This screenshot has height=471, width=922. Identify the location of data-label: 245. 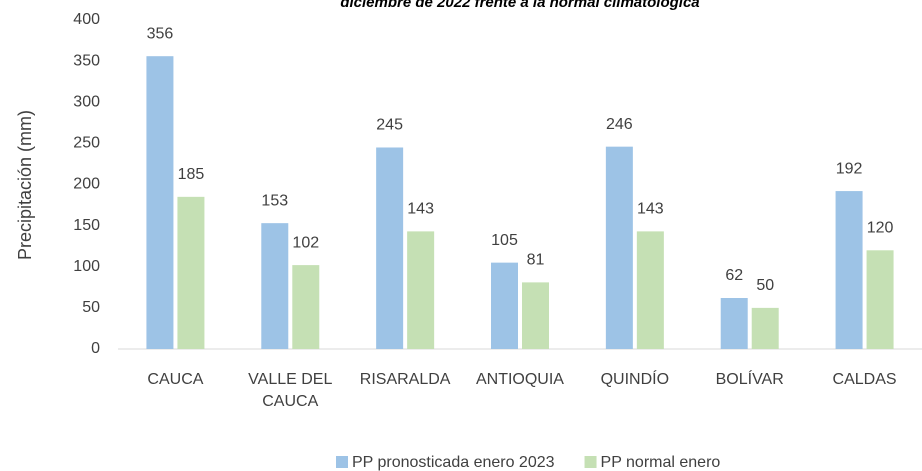
(389, 125).